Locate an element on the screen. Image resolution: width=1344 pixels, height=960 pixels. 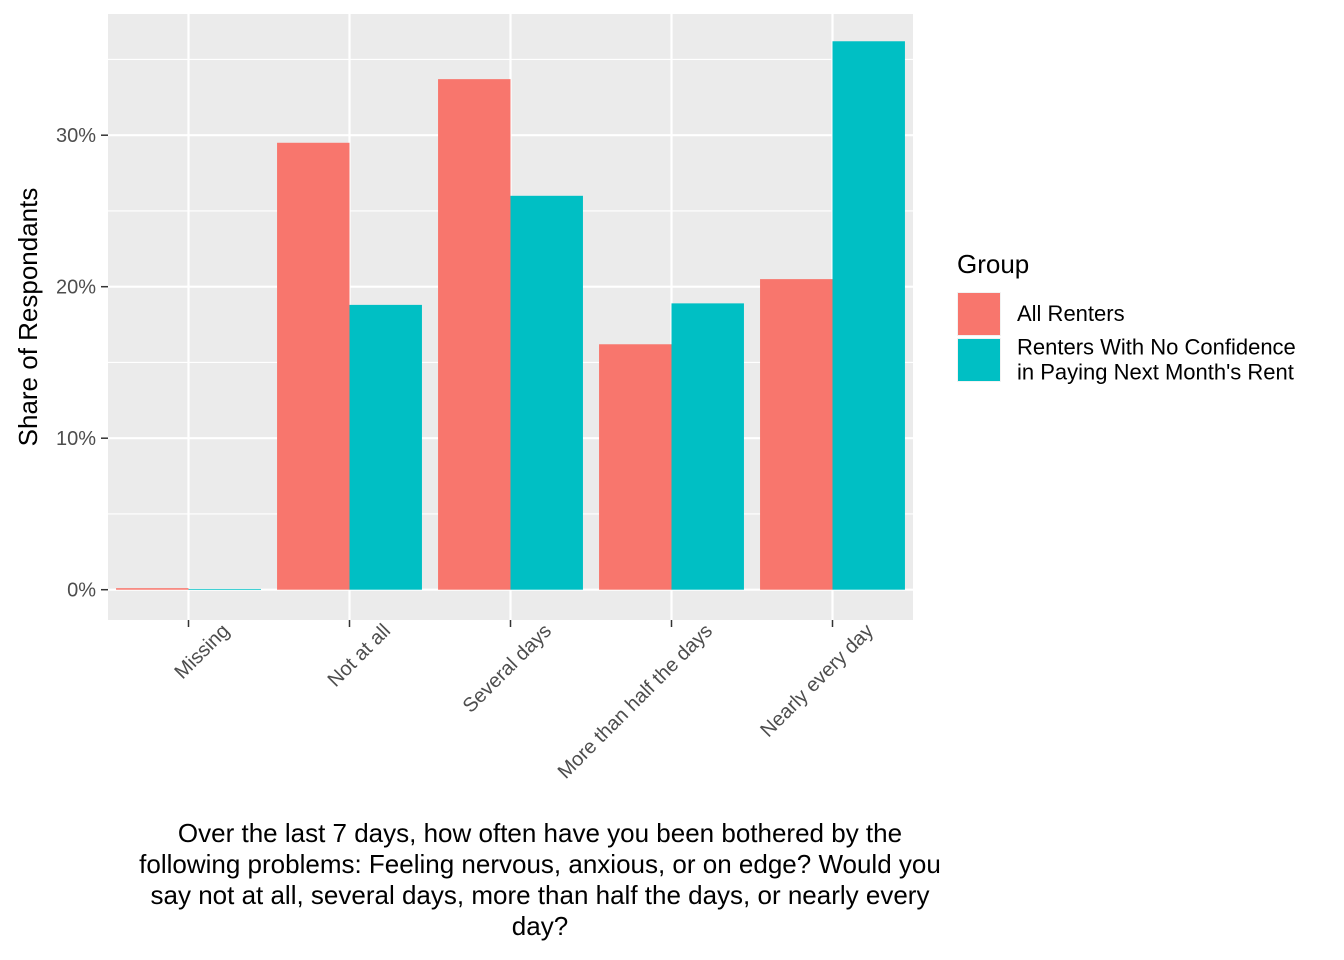
x-tick-label: More than half the days is located at coordinates (635, 701).